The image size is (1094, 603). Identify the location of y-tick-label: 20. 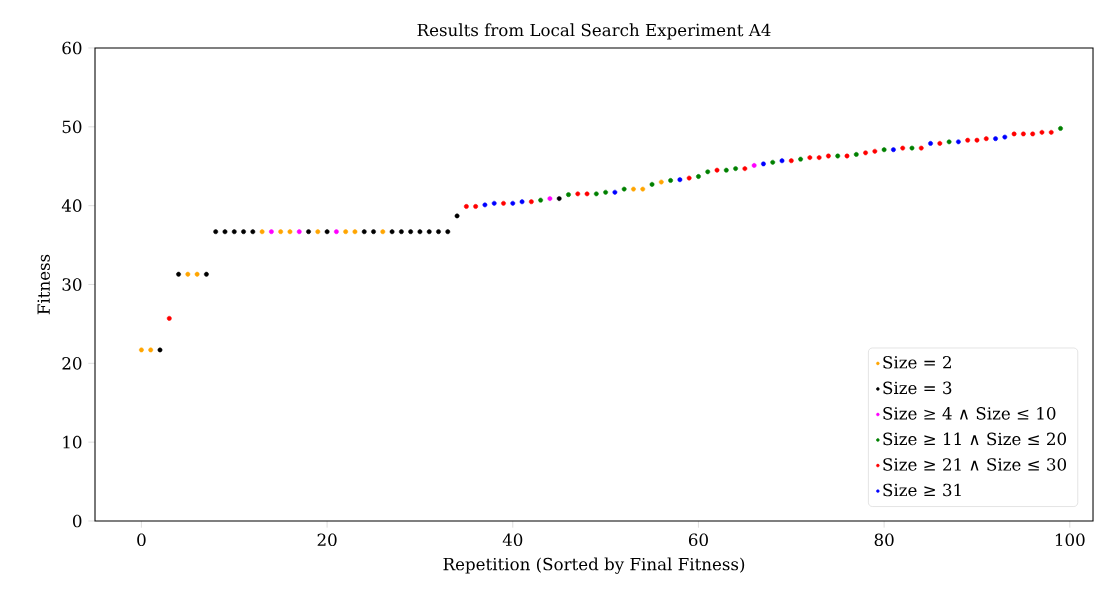
(72, 363).